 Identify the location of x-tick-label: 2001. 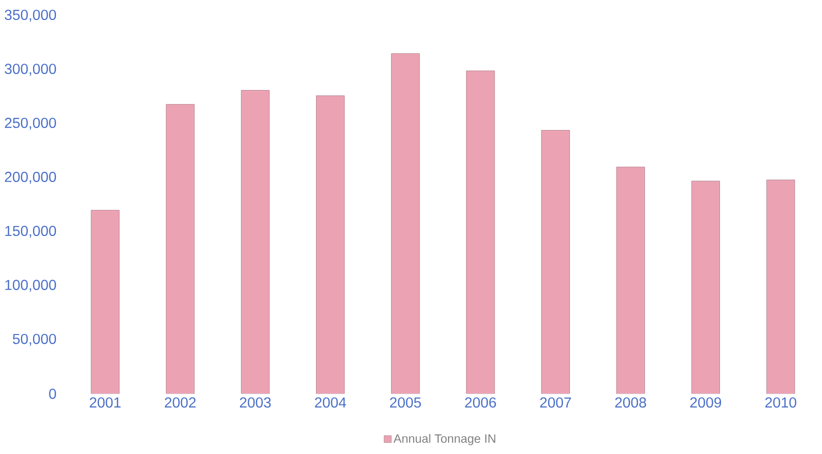
(105, 402).